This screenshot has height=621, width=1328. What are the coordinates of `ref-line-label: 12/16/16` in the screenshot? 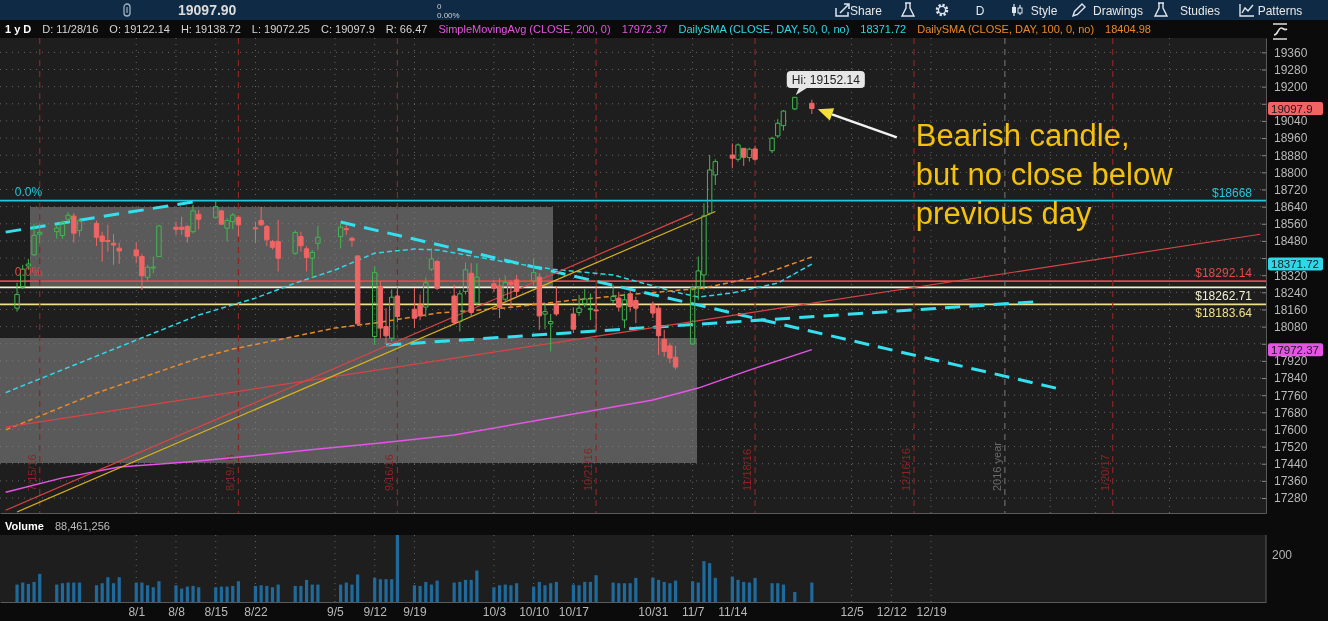 It's located at (906, 469).